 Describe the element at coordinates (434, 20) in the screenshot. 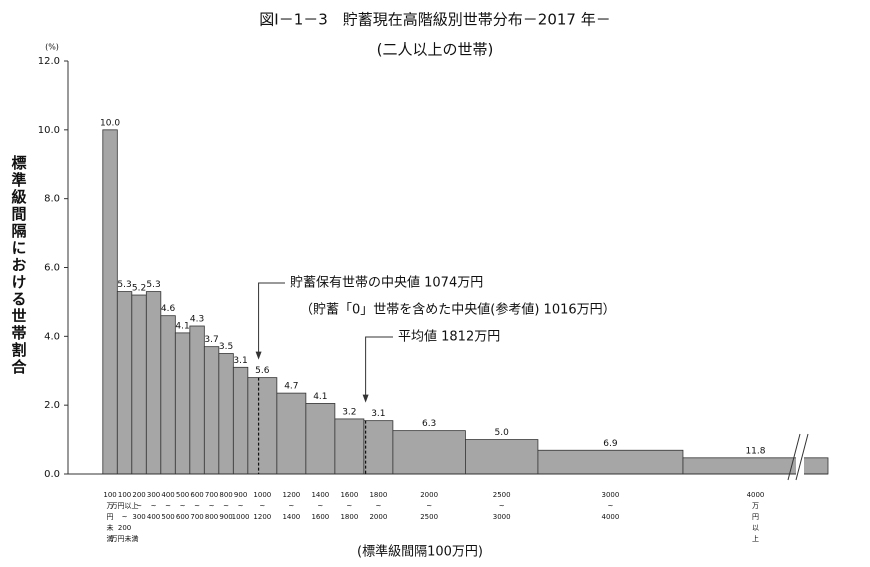

I see `chart-title: 図Ⅰ－1－3 貯蓄現在高階級別世帯分布－2017 年－` at that location.